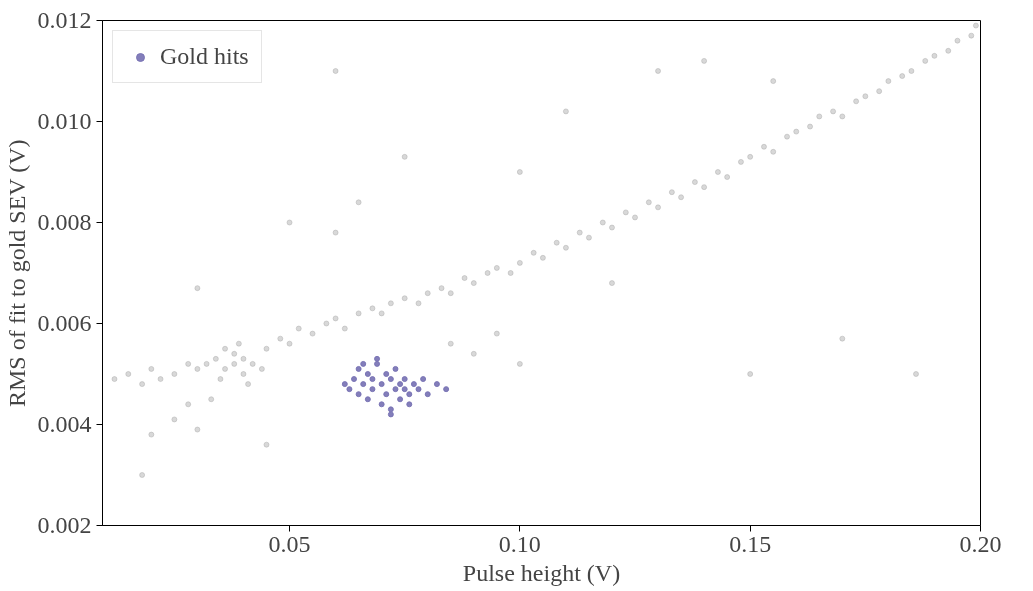 Image resolution: width=1033 pixels, height=591 pixels. What do you see at coordinates (64, 20) in the screenshot?
I see `y-tick-label: 0.012` at bounding box center [64, 20].